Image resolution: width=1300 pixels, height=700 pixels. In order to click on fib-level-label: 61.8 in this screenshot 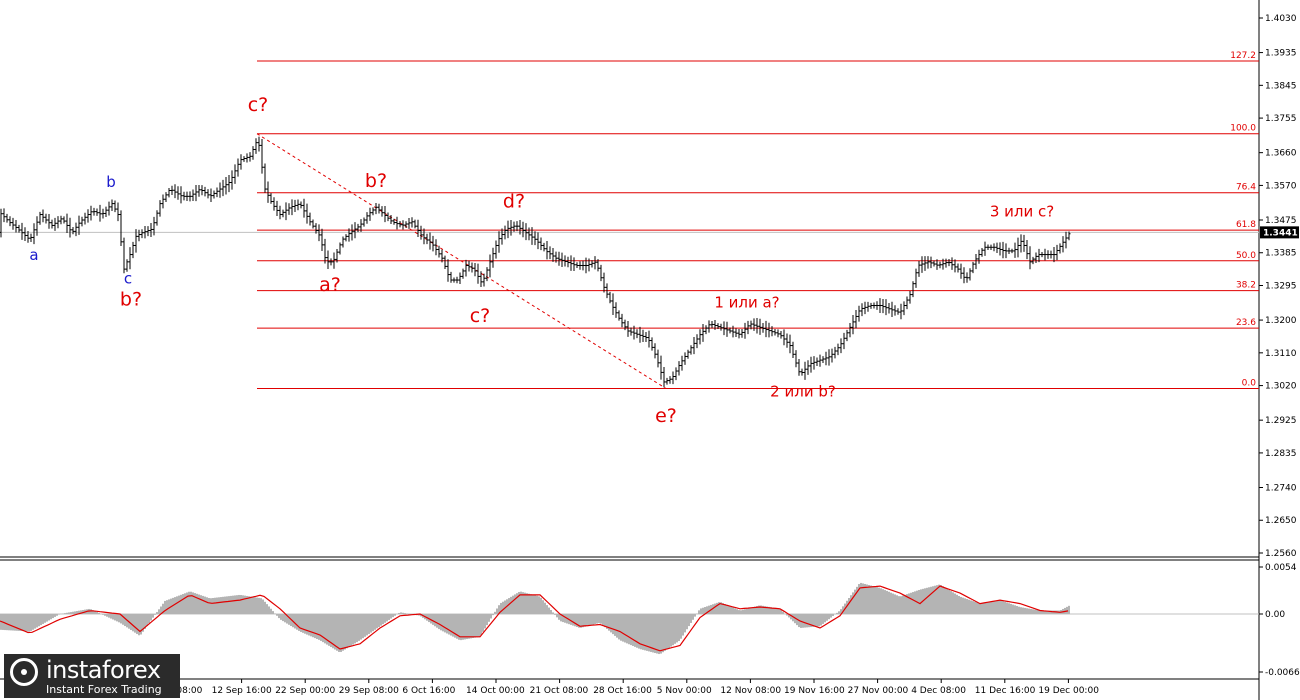, I will do `click(1246, 225)`.